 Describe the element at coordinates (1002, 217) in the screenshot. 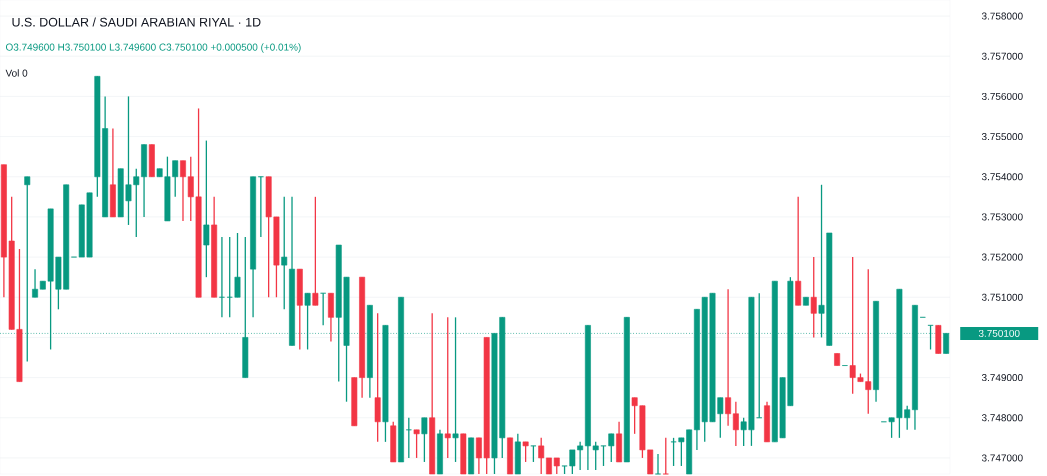

I see `y-tick-label: 3.753000` at that location.